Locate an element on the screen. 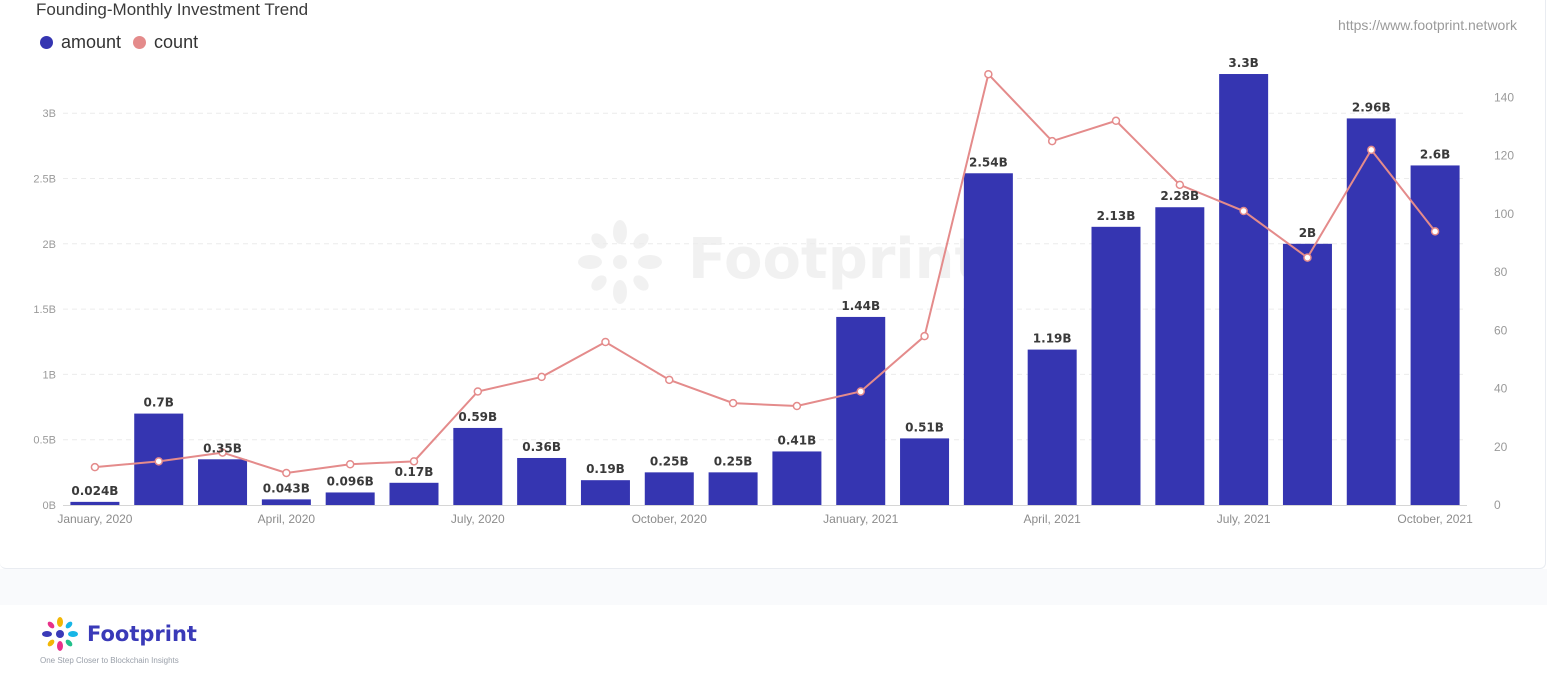  y-left-tick-label: 1B is located at coordinates (49, 375).